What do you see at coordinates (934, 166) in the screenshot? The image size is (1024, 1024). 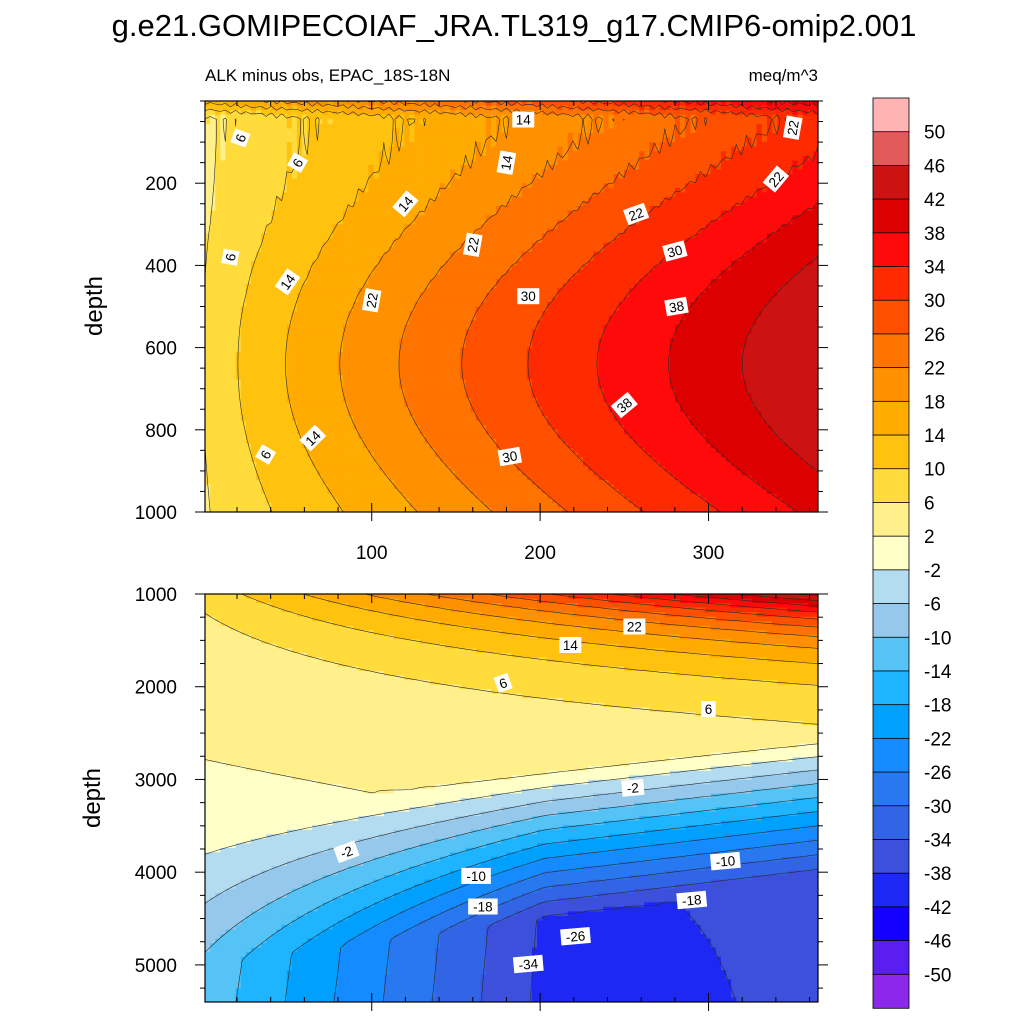 I see `colorbar-label: 46` at bounding box center [934, 166].